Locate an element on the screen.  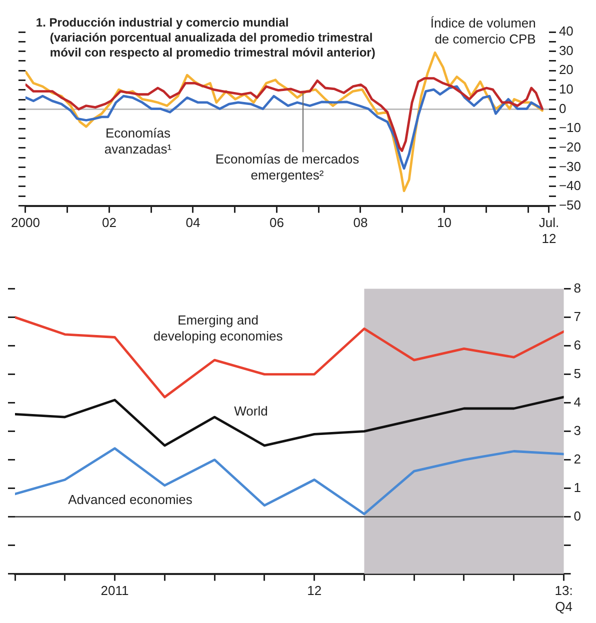
y-tick-label: 20 is located at coordinates (566, 70).